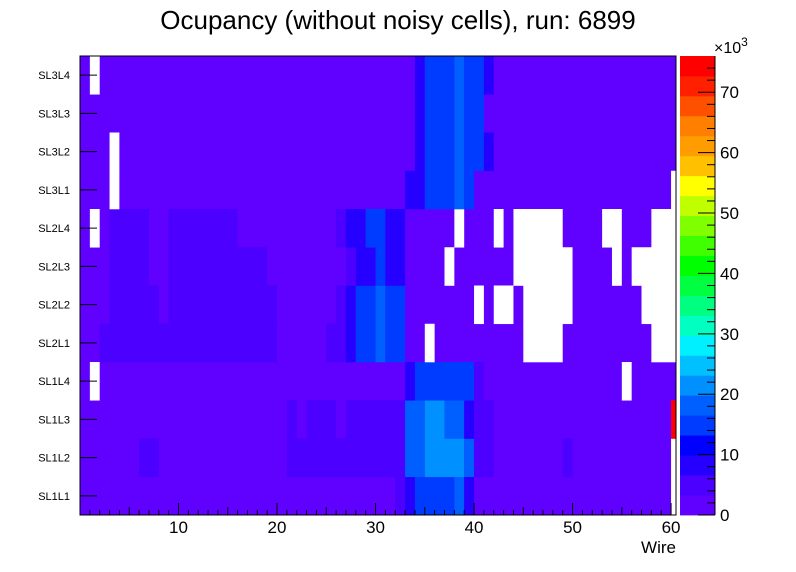  Describe the element at coordinates (54, 267) in the screenshot. I see `y-tick-label: SL2L3` at that location.